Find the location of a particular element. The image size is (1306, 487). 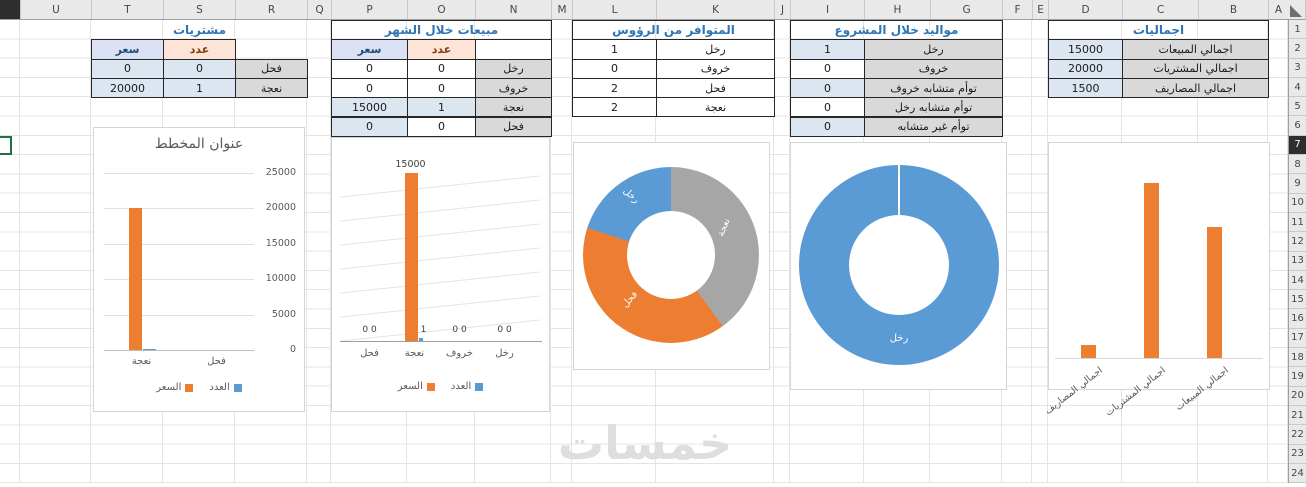

row-header-13: 13 is located at coordinates (1297, 261).